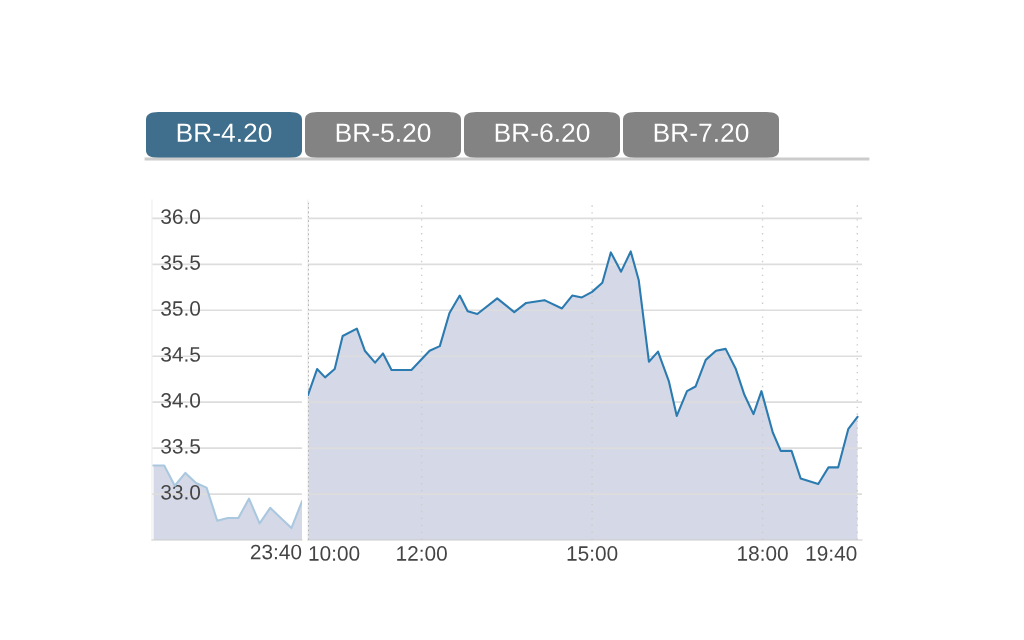 Image resolution: width=1024 pixels, height=640 pixels. I want to click on y-tick-label: 33.5, so click(181, 446).